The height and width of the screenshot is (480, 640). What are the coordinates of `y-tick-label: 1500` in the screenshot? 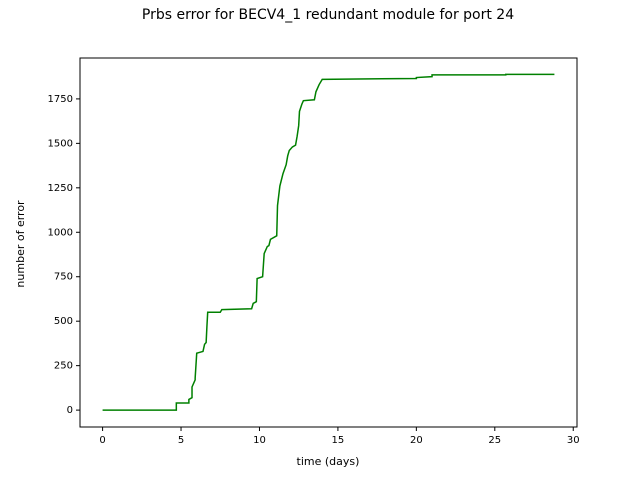 It's located at (60, 143).